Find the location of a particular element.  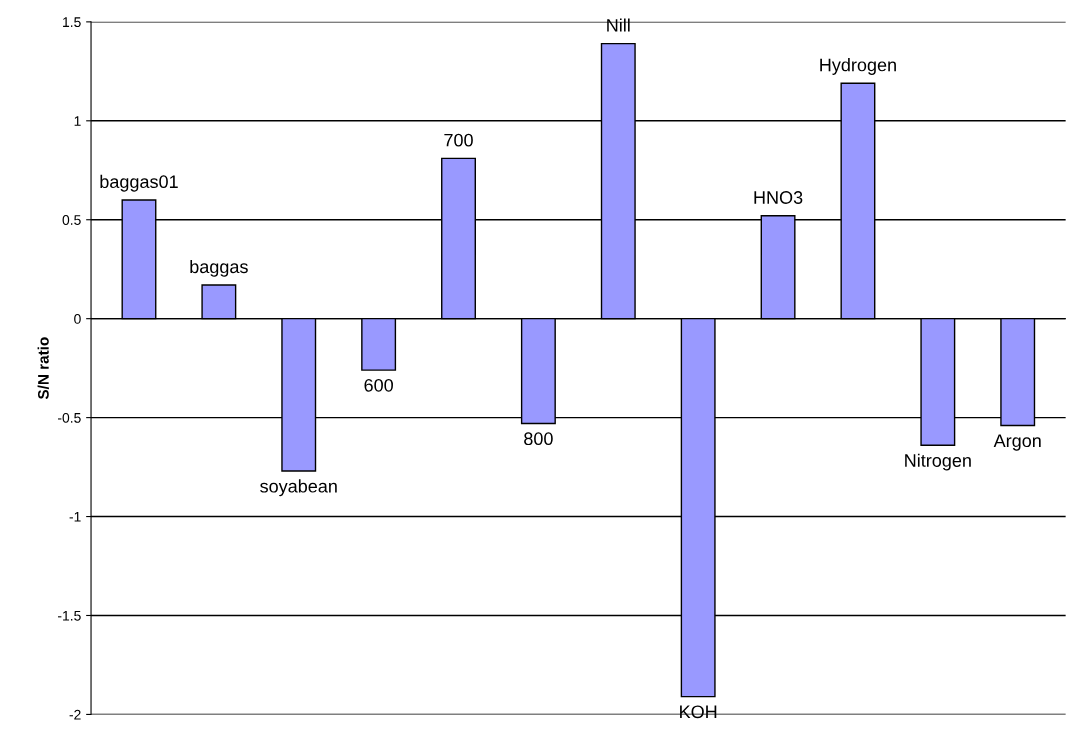

x-tick-label: Nitrogen is located at coordinates (938, 462).